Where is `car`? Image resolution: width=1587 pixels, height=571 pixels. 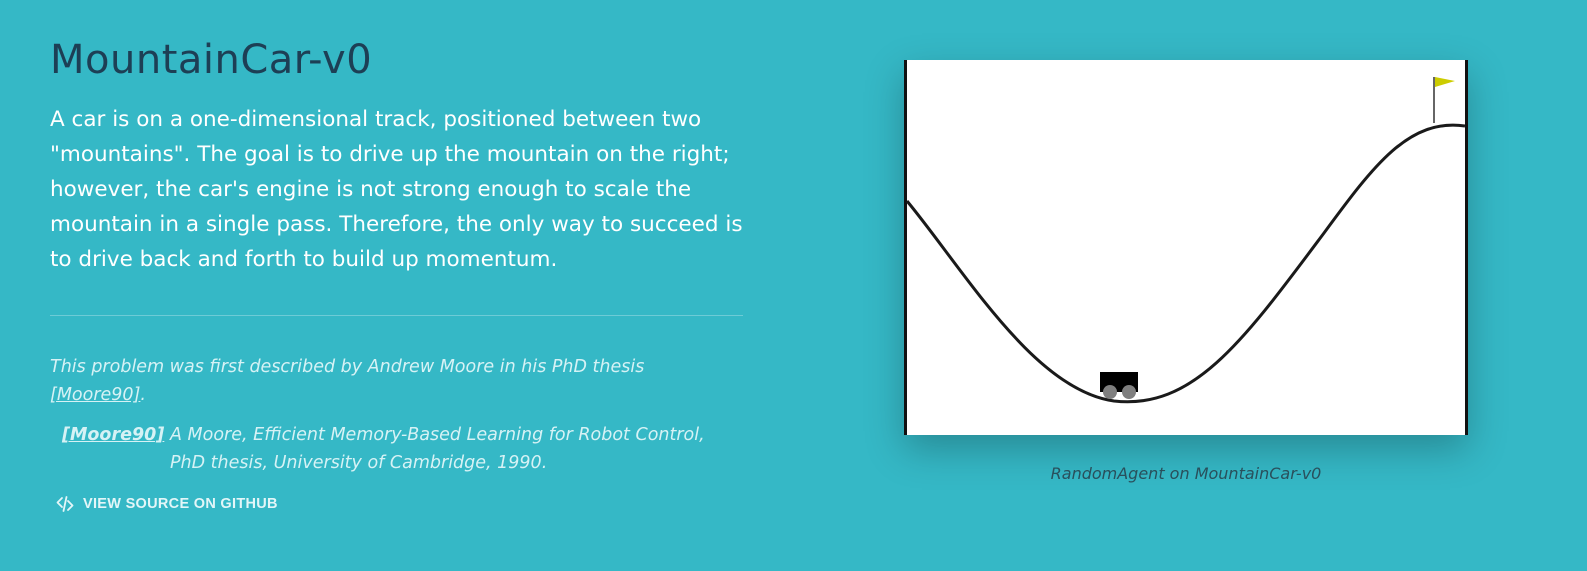
car is located at coordinates (1119, 385).